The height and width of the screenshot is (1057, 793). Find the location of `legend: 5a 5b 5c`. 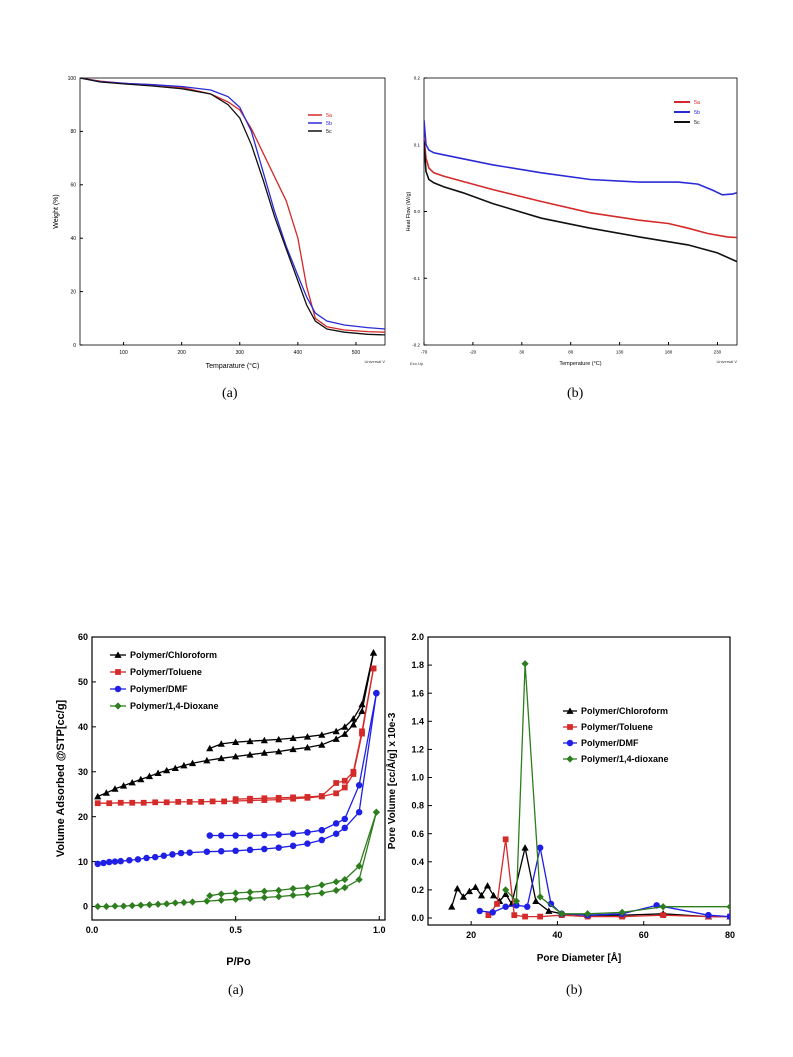

legend: 5a 5b 5c is located at coordinates (687, 113).